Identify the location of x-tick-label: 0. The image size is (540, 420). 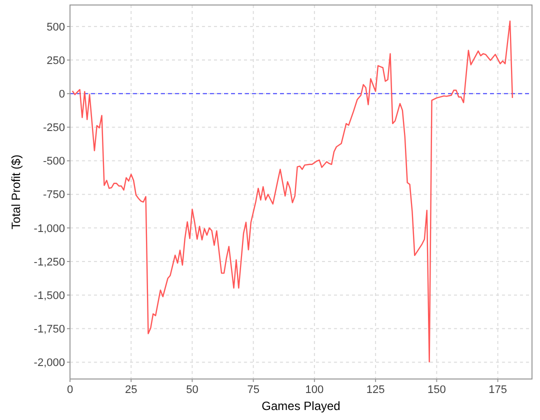
(70, 390).